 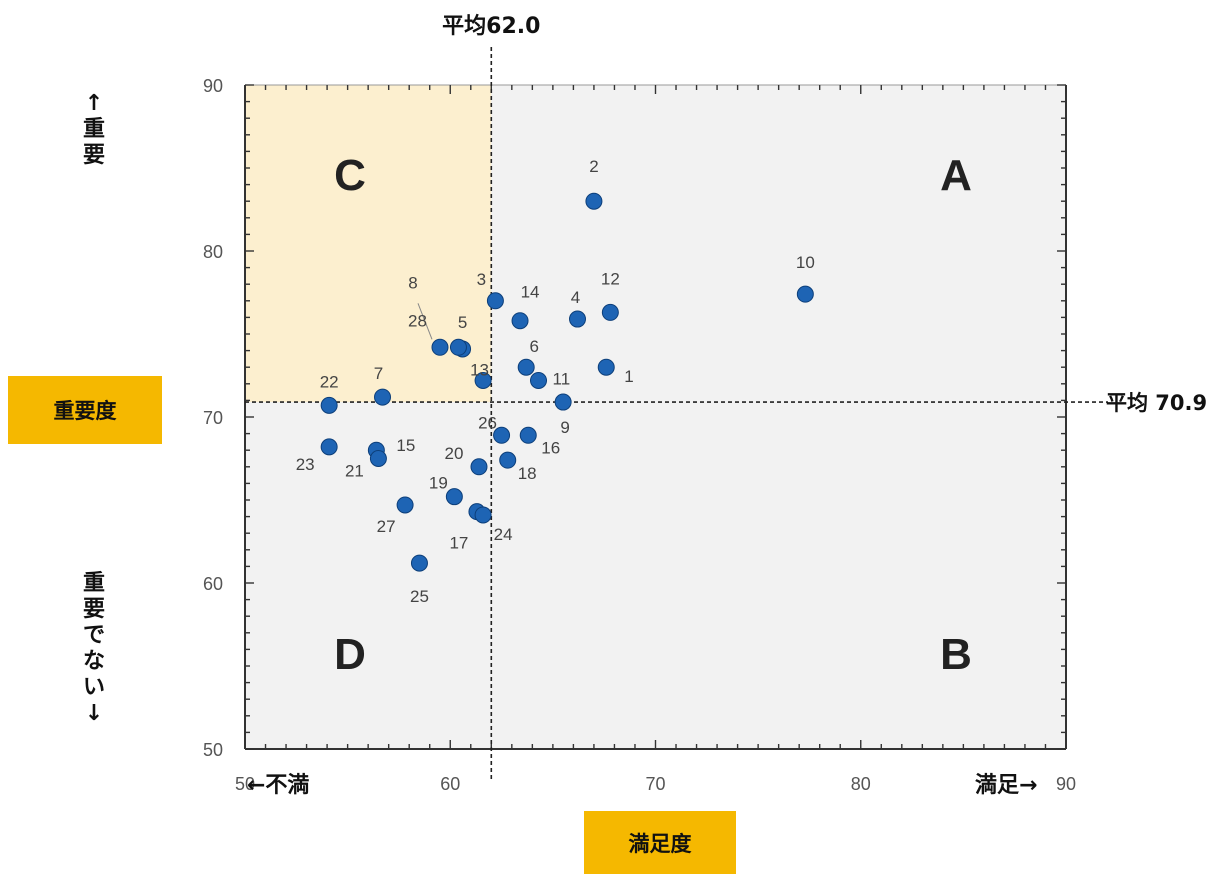 What do you see at coordinates (213, 584) in the screenshot?
I see `y-tick-label: 60` at bounding box center [213, 584].